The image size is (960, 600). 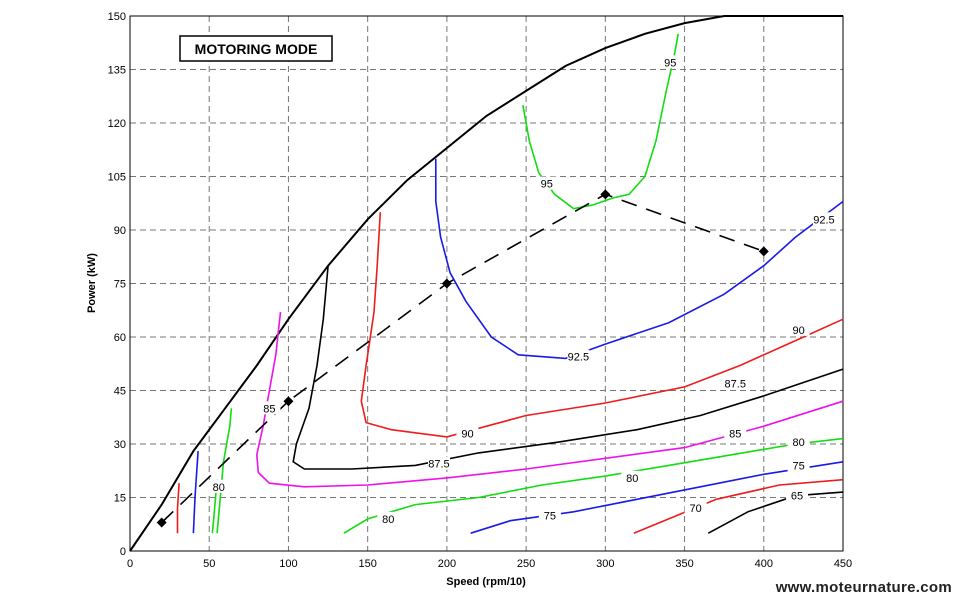 What do you see at coordinates (764, 564) in the screenshot?
I see `x-tick-label: 400` at bounding box center [764, 564].